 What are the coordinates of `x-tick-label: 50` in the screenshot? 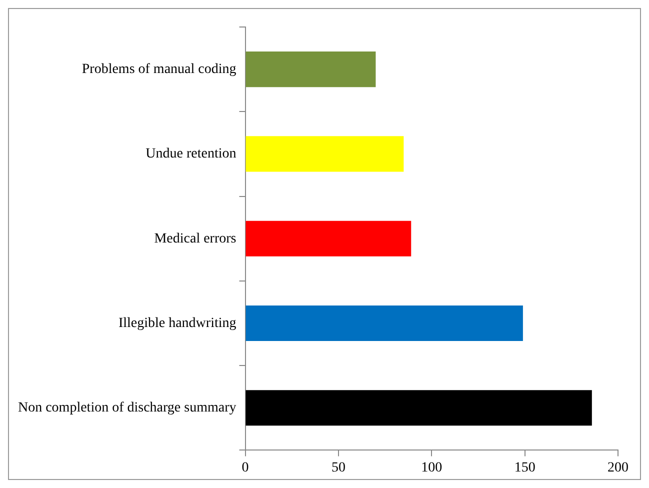 It's located at (338, 468).